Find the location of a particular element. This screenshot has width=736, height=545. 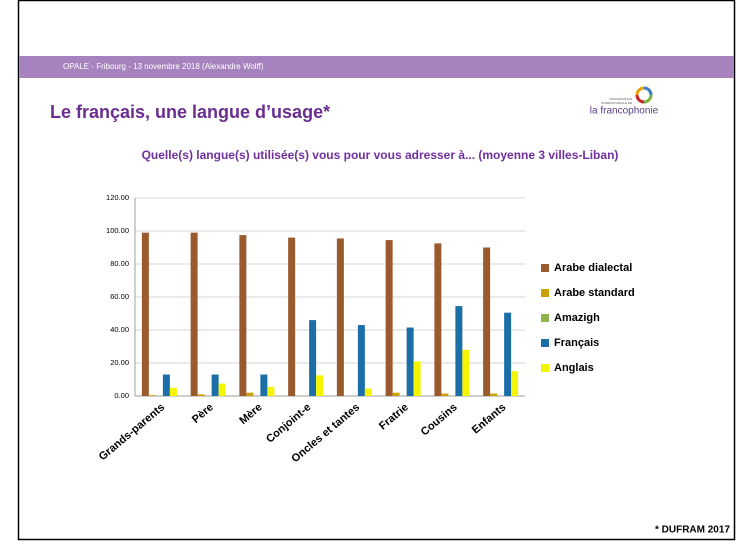

legend-label: Amazigh is located at coordinates (577, 318).